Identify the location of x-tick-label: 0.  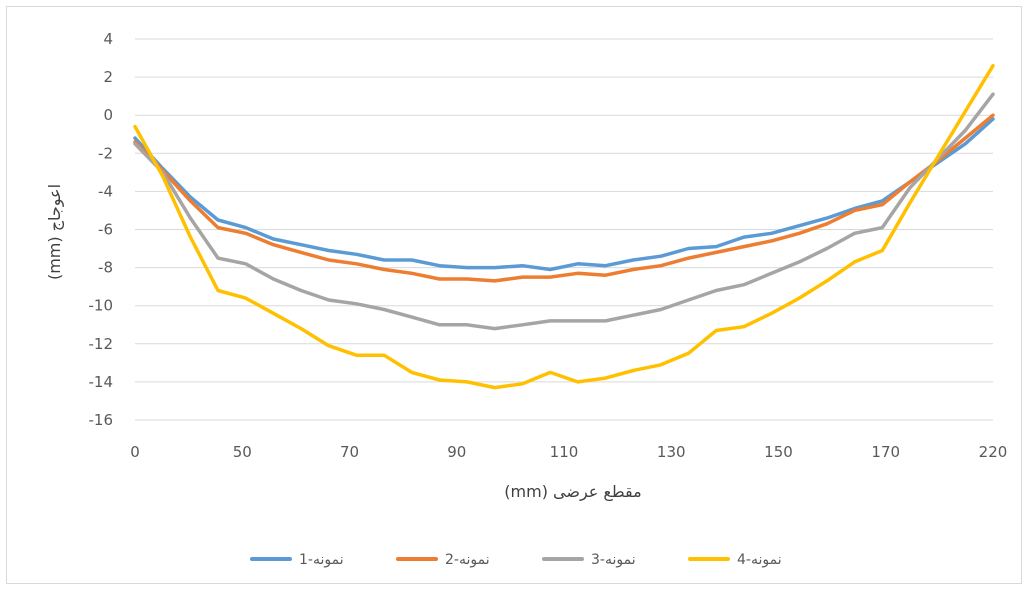
(135, 452).